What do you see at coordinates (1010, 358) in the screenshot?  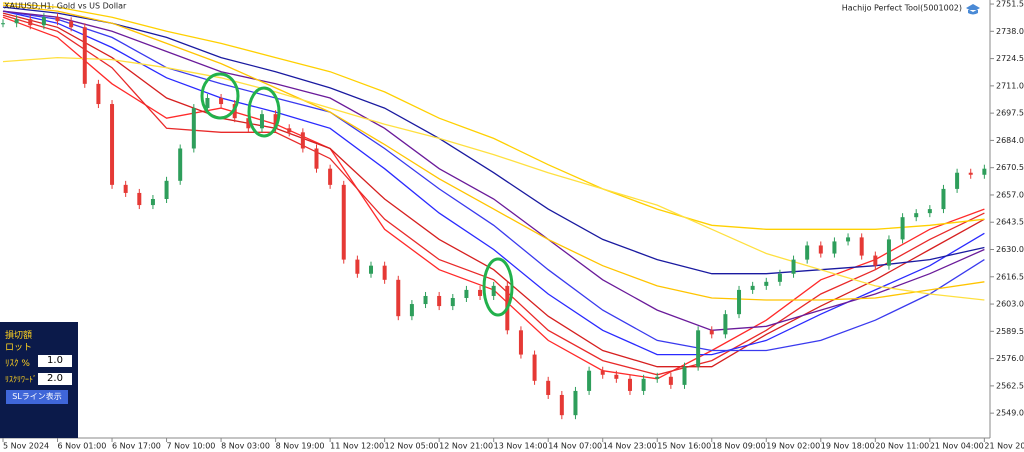 I see `y-tick-label: 2576.00` at bounding box center [1010, 358].